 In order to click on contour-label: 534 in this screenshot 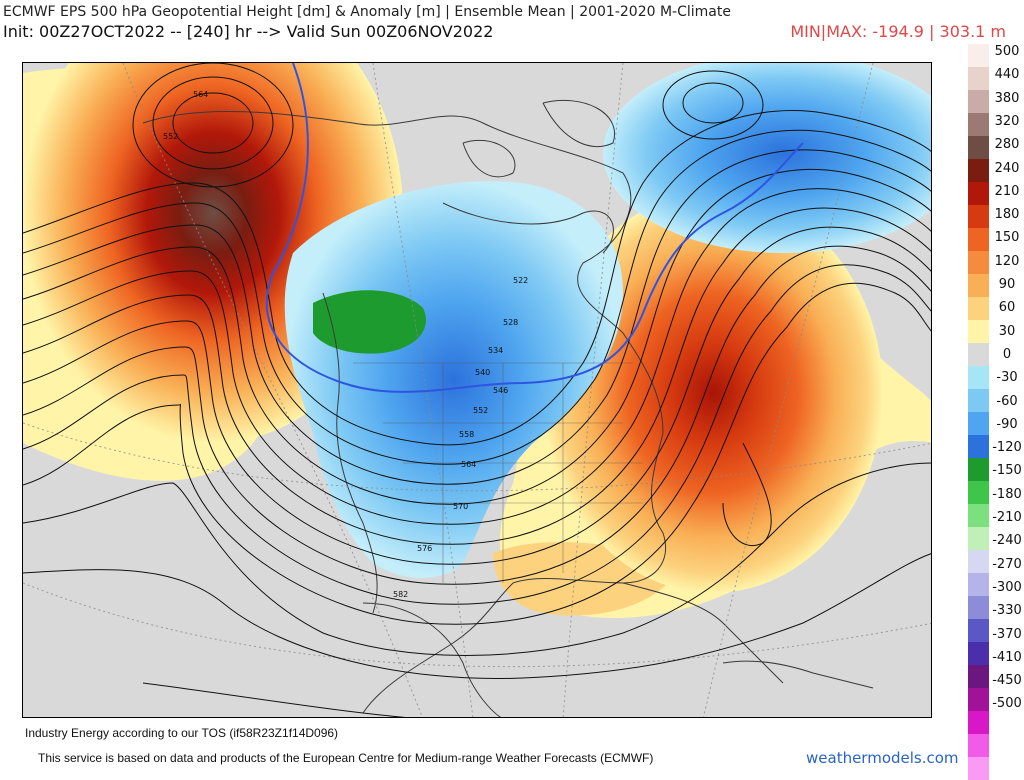, I will do `click(495, 350)`.